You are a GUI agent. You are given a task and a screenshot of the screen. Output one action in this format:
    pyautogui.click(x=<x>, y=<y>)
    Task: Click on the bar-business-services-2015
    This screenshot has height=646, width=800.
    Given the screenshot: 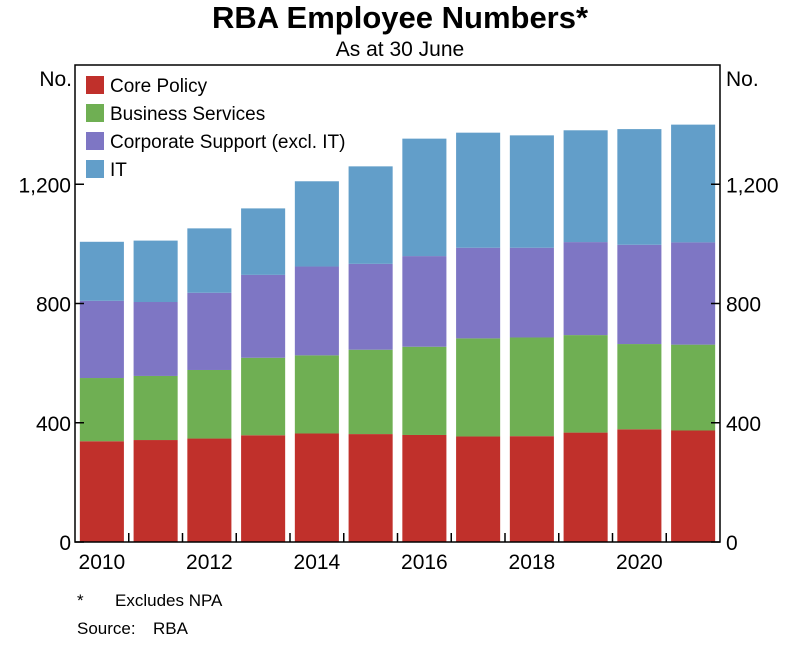 What is the action you would take?
    pyautogui.click(x=370, y=392)
    